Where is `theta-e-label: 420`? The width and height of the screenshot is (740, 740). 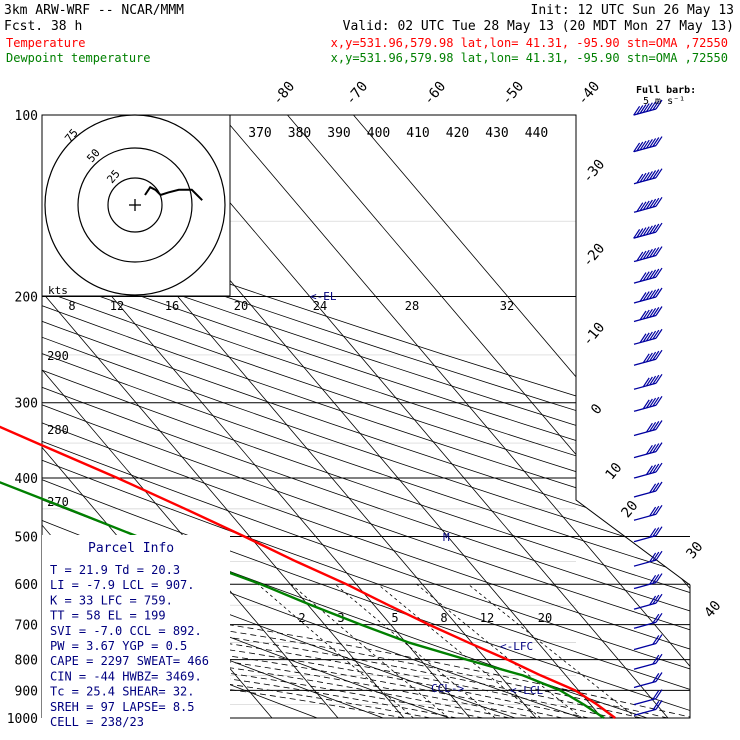
theta-e-label: 420 is located at coordinates (457, 133).